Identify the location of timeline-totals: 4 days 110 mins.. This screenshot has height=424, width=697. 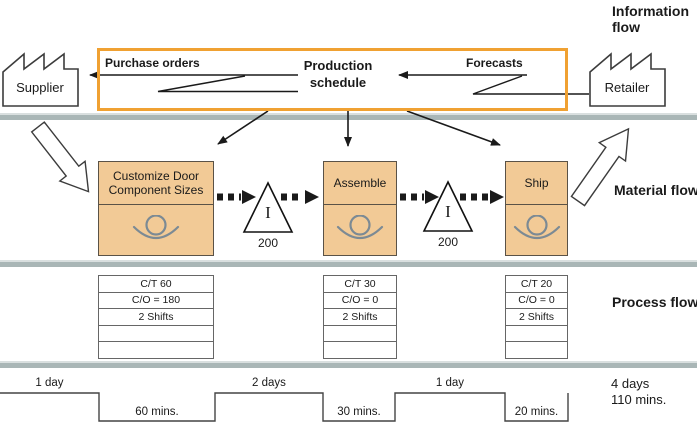
(638, 391).